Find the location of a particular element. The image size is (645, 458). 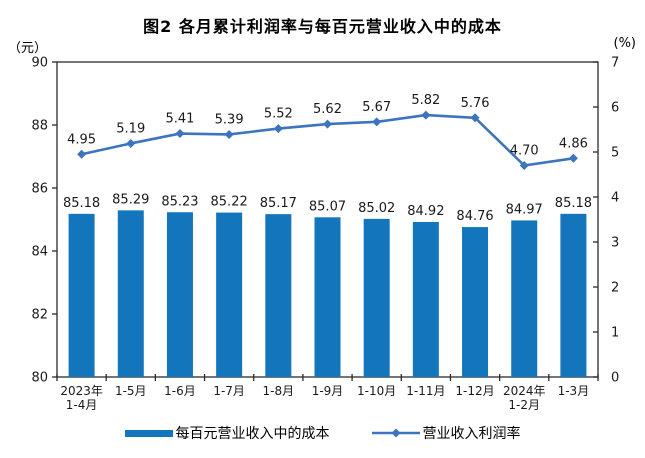

x-axis-category-label: 1-7月 is located at coordinates (229, 391).